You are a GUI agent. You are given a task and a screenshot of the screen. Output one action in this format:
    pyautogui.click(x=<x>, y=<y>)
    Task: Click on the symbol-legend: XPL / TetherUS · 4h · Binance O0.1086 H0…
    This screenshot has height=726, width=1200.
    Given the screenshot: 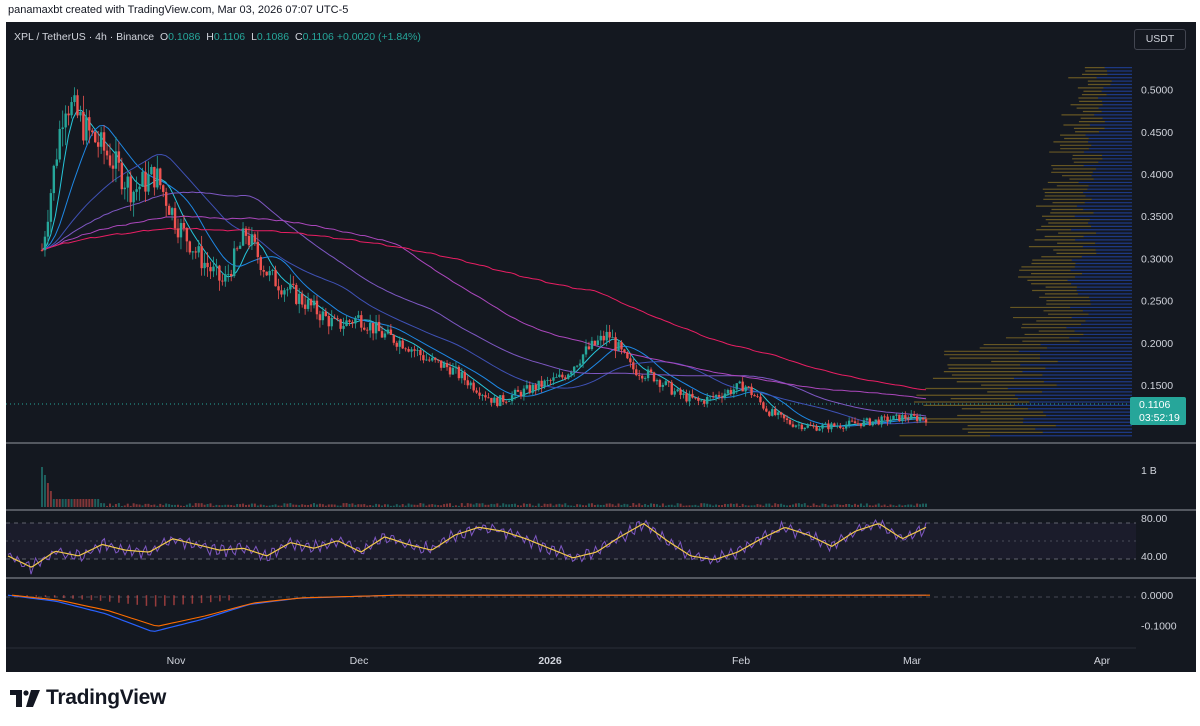 What is the action you would take?
    pyautogui.click(x=217, y=37)
    